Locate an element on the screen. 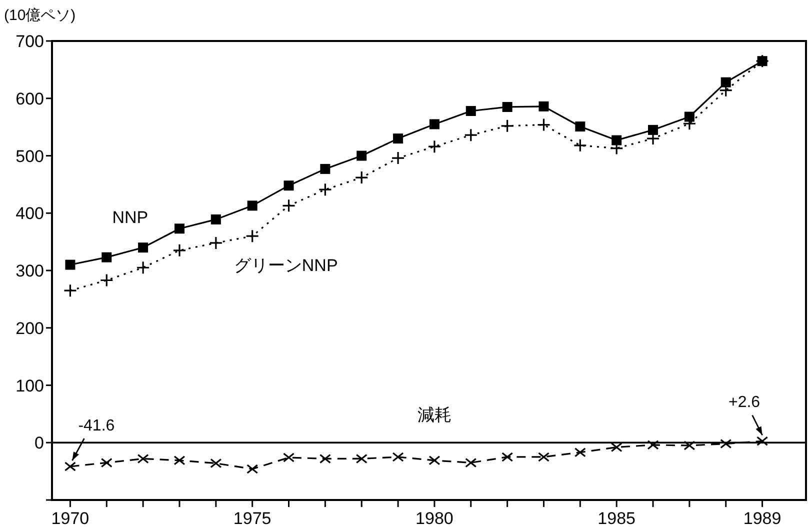 Image resolution: width=809 pixels, height=527 pixels. y-tick-label: 300 is located at coordinates (30, 271).